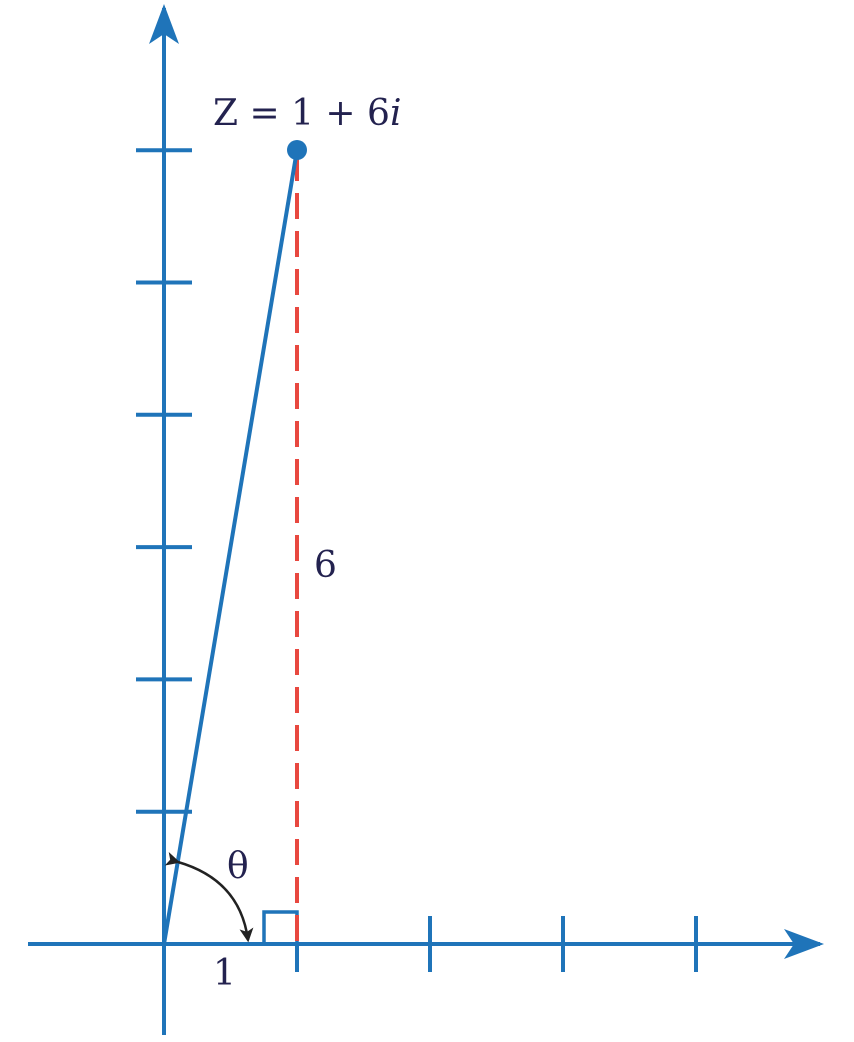 This screenshot has width=854, height=1042. What do you see at coordinates (496, 944) in the screenshot?
I see `real-axis-ticks` at bounding box center [496, 944].